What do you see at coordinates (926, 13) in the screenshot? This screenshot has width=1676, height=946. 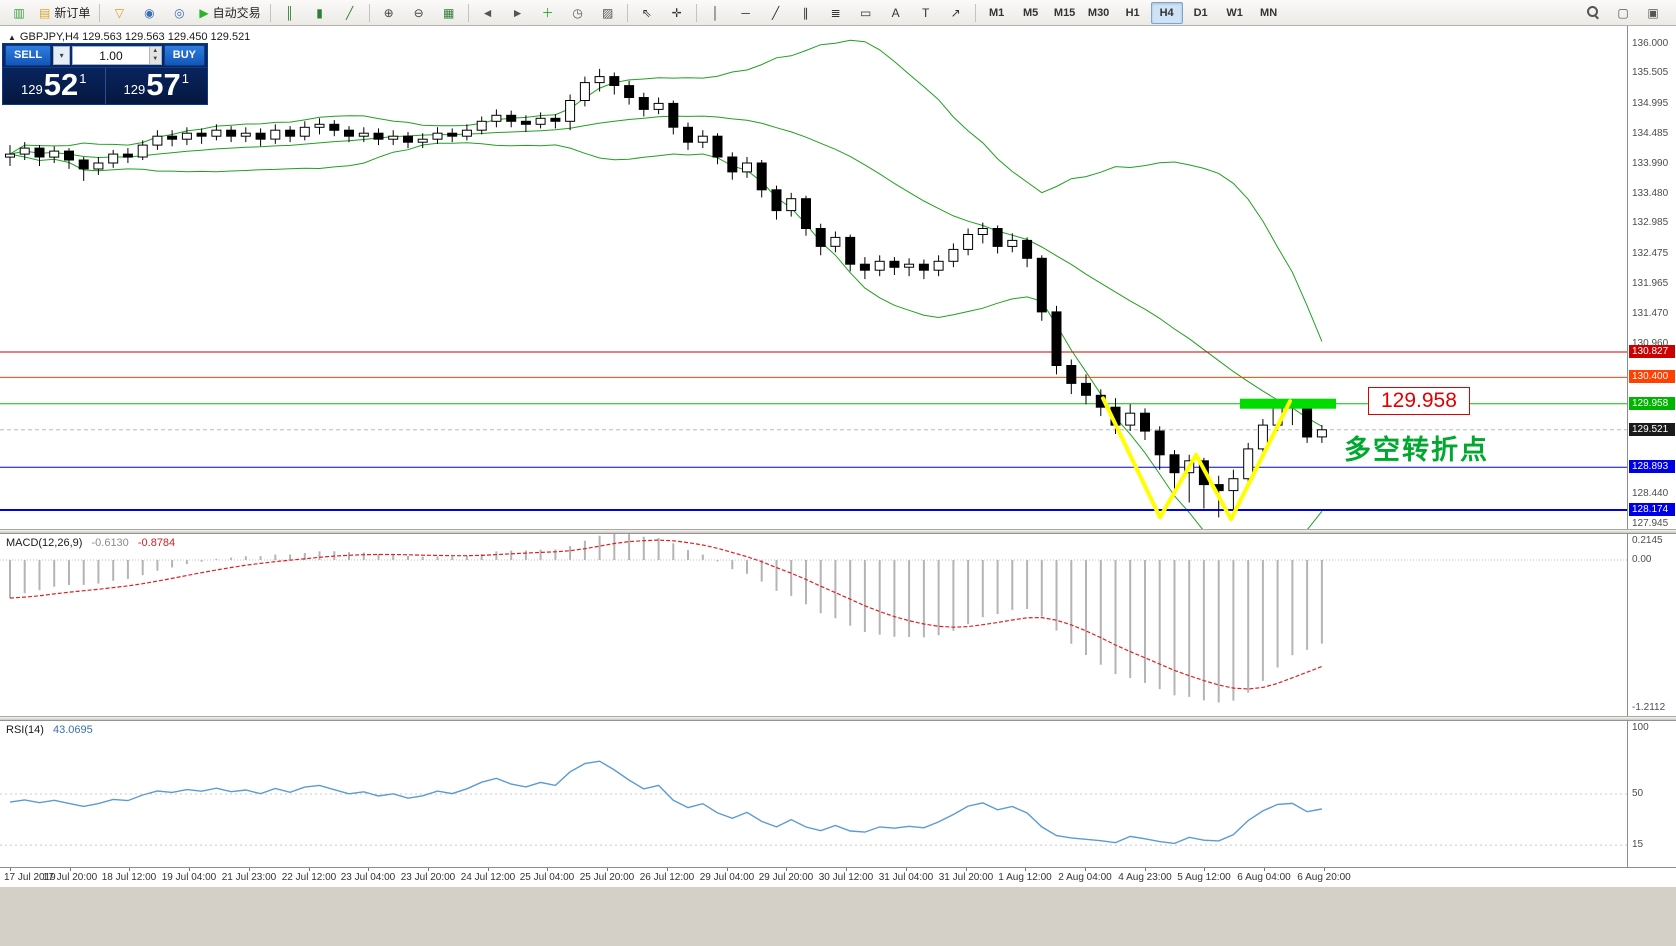 I see `label-button: T` at bounding box center [926, 13].